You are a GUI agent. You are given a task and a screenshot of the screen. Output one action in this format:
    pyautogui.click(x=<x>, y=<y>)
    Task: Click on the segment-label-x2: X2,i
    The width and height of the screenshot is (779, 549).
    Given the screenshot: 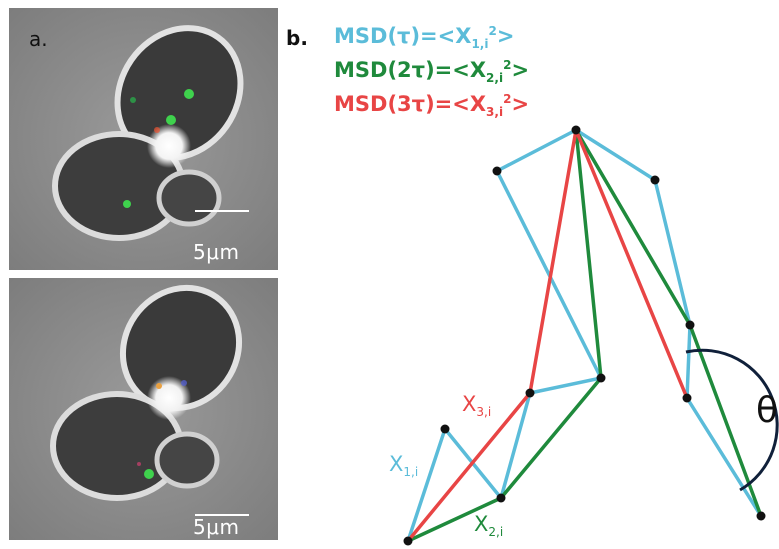 What is the action you would take?
    pyautogui.click(x=489, y=526)
    